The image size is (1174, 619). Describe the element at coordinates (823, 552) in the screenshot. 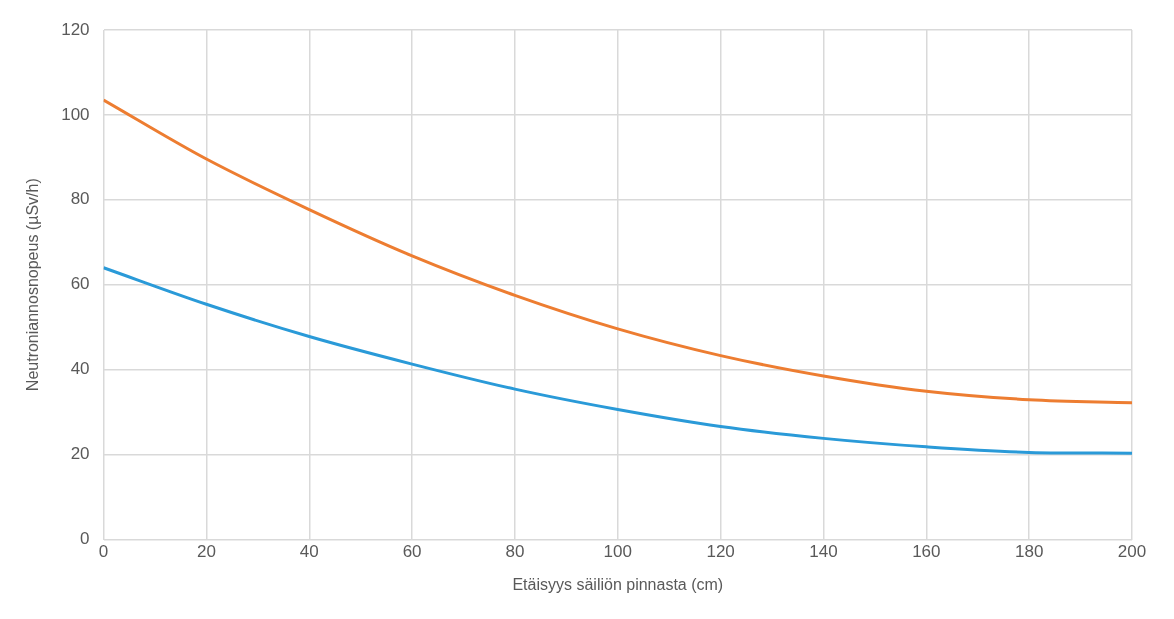

I see `x-tick-label: 140` at that location.